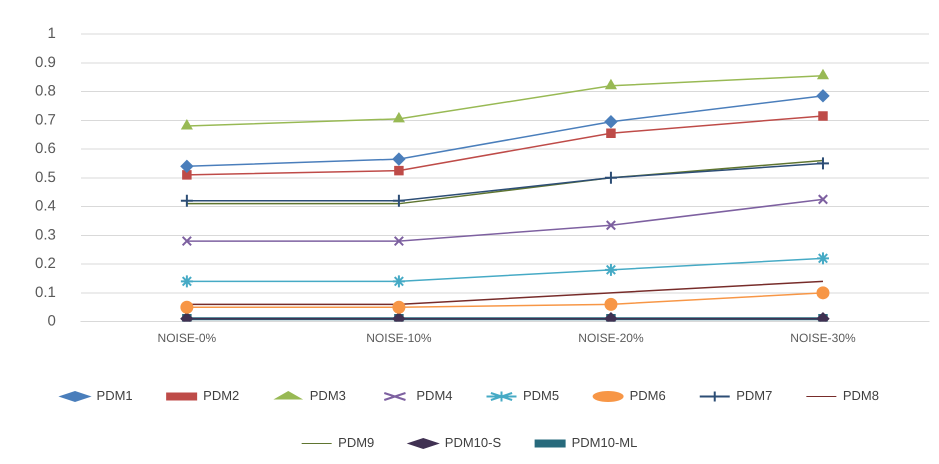  I want to click on legend-label: PDM1, so click(114, 396).